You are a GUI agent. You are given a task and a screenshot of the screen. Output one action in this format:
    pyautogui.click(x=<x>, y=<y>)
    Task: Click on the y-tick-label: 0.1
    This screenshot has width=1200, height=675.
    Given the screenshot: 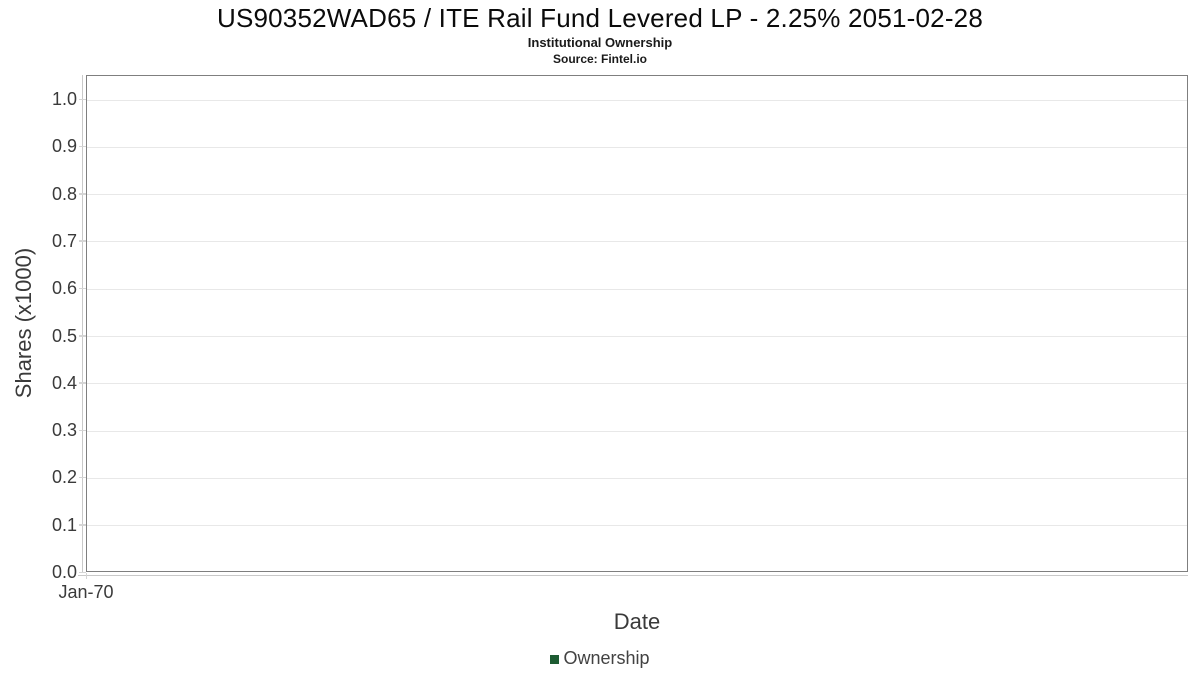 What is the action you would take?
    pyautogui.click(x=64, y=524)
    